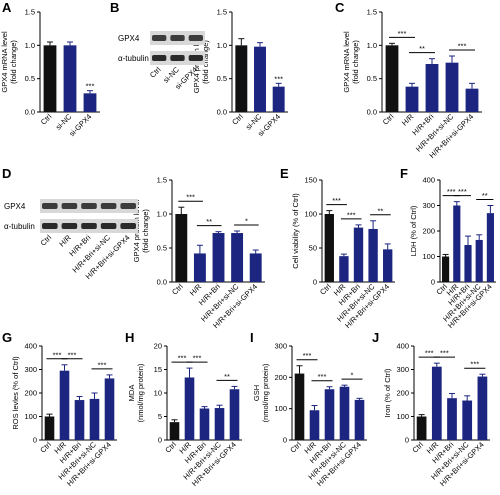 The image size is (500, 495). I want to click on y-tick-label: 50, so click(313, 248).